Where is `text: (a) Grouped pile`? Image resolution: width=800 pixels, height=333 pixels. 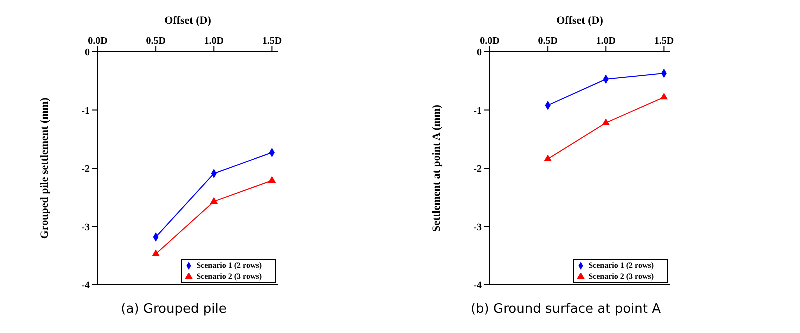 text: (a) Grouped pile is located at coordinates (174, 309).